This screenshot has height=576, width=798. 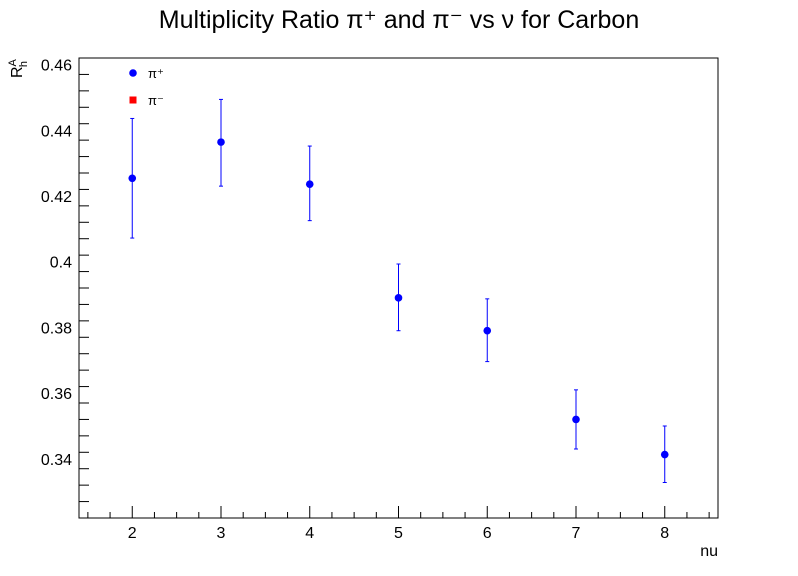 What do you see at coordinates (309, 533) in the screenshot?
I see `x-tick-label: 4` at bounding box center [309, 533].